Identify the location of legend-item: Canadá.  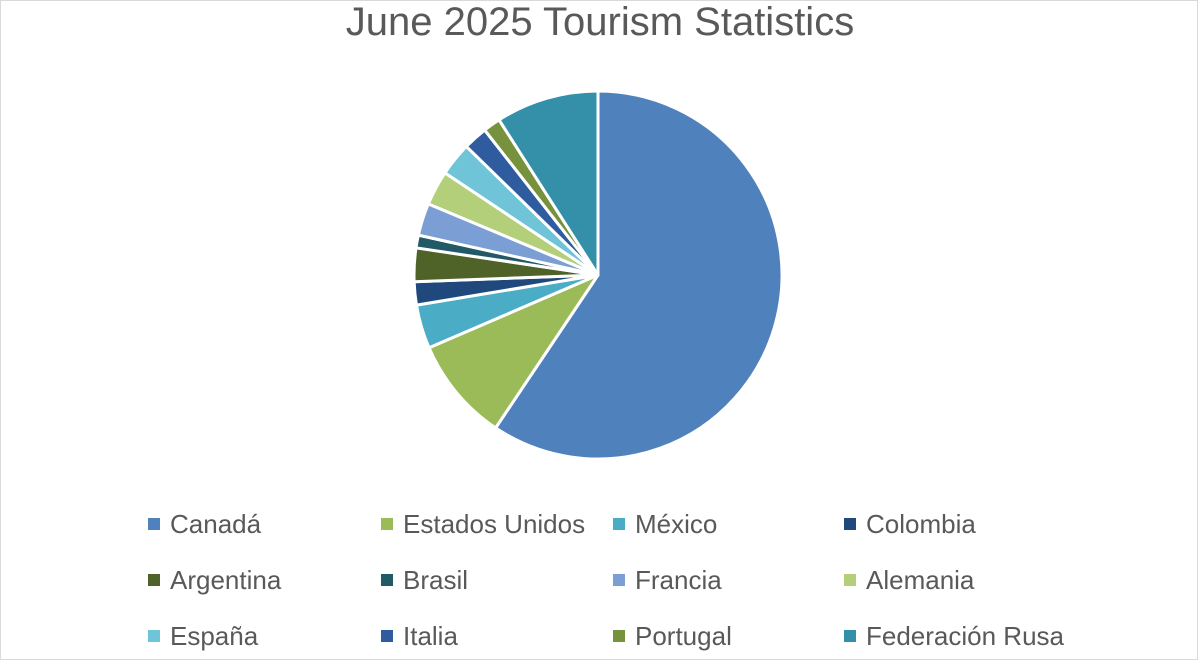
(204, 524).